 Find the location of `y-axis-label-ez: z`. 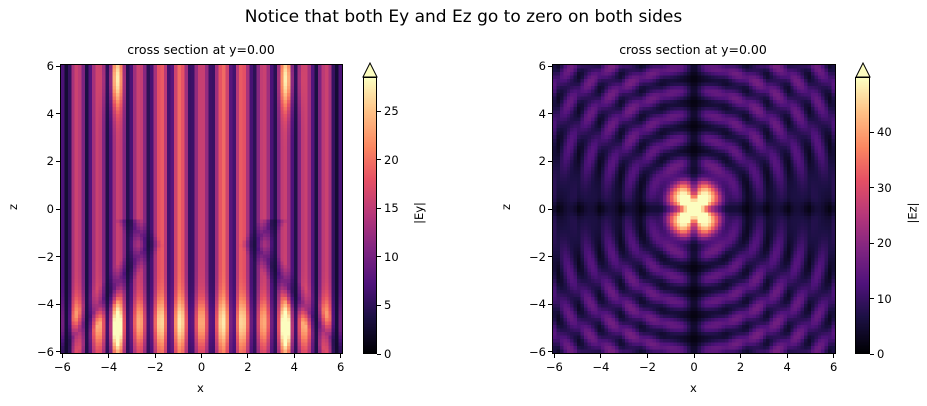

y-axis-label-ez: z is located at coordinates (506, 207).